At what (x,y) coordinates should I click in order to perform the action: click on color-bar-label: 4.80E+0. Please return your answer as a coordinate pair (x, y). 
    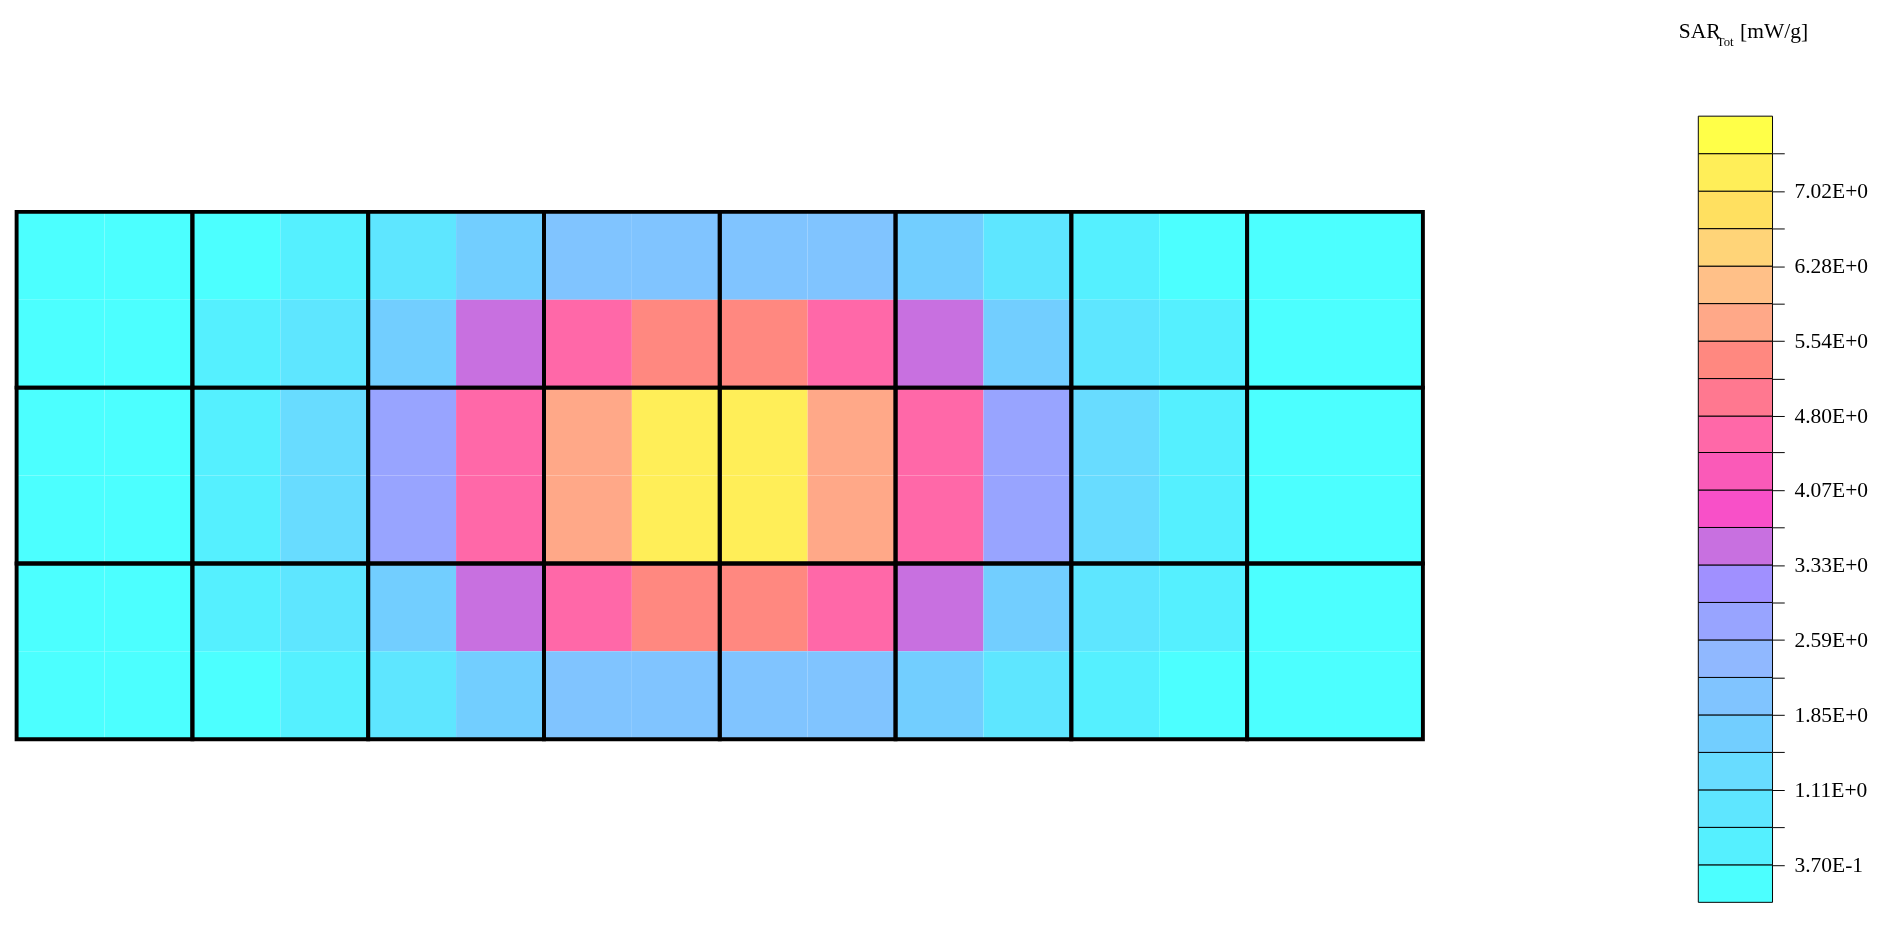
    Looking at the image, I should click on (1831, 416).